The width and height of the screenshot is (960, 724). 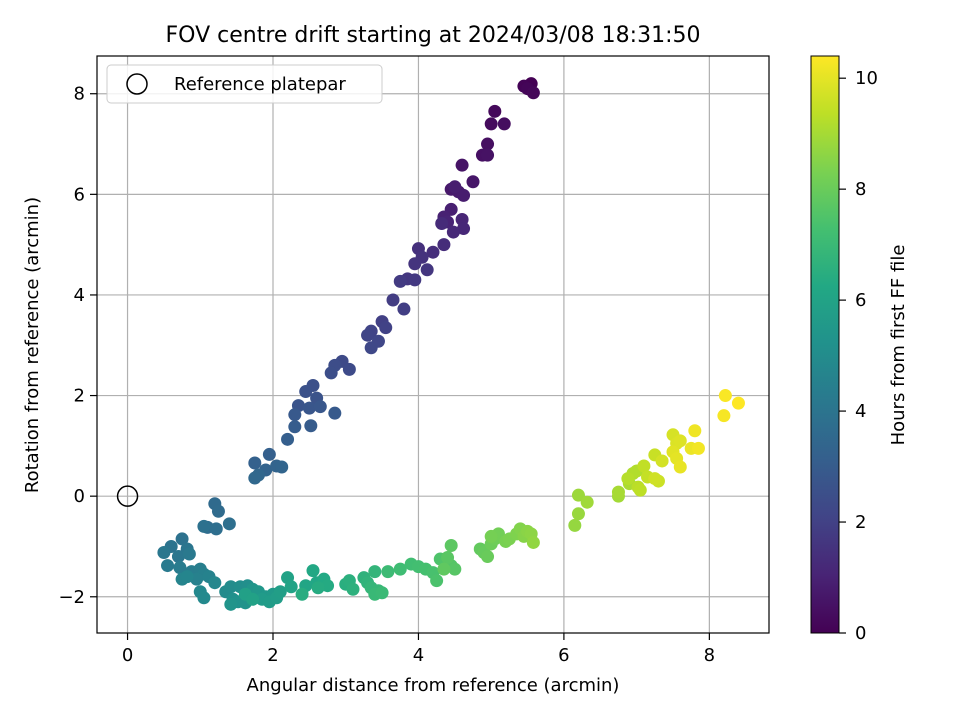 What do you see at coordinates (709, 655) in the screenshot?
I see `x-tick-label: 8` at bounding box center [709, 655].